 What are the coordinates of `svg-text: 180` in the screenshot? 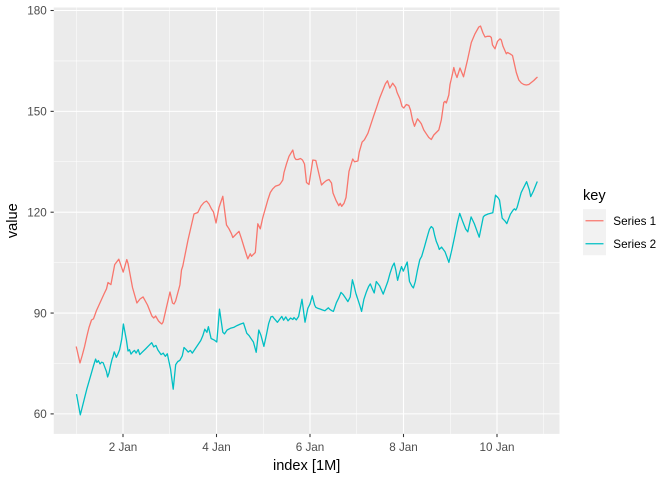 It's located at (37, 11).